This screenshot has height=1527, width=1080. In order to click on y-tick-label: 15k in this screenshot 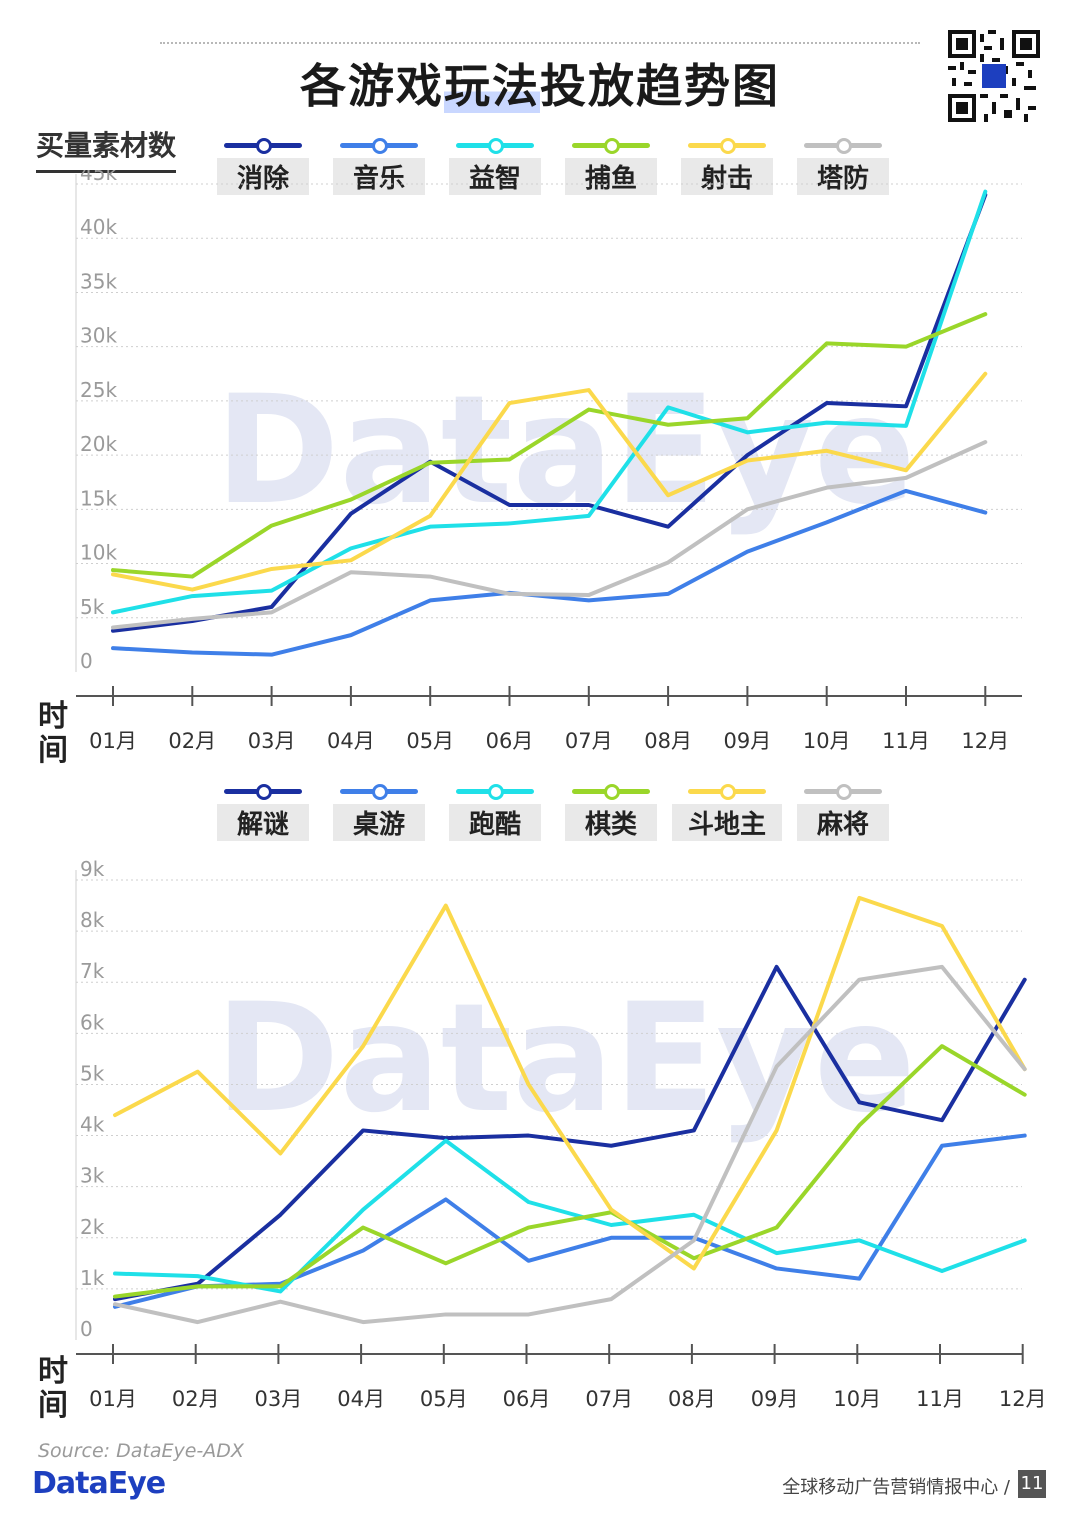, I will do `click(98, 498)`.